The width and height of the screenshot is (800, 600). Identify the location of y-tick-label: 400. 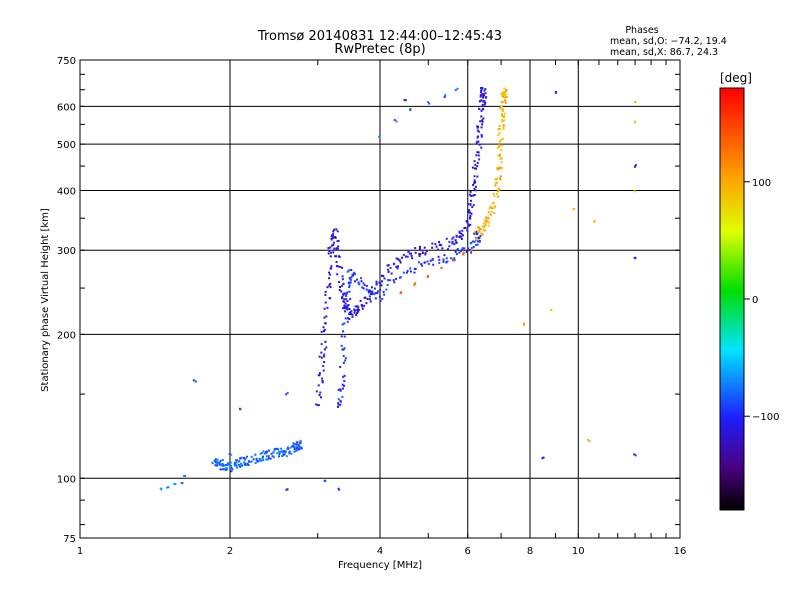
(66, 191).